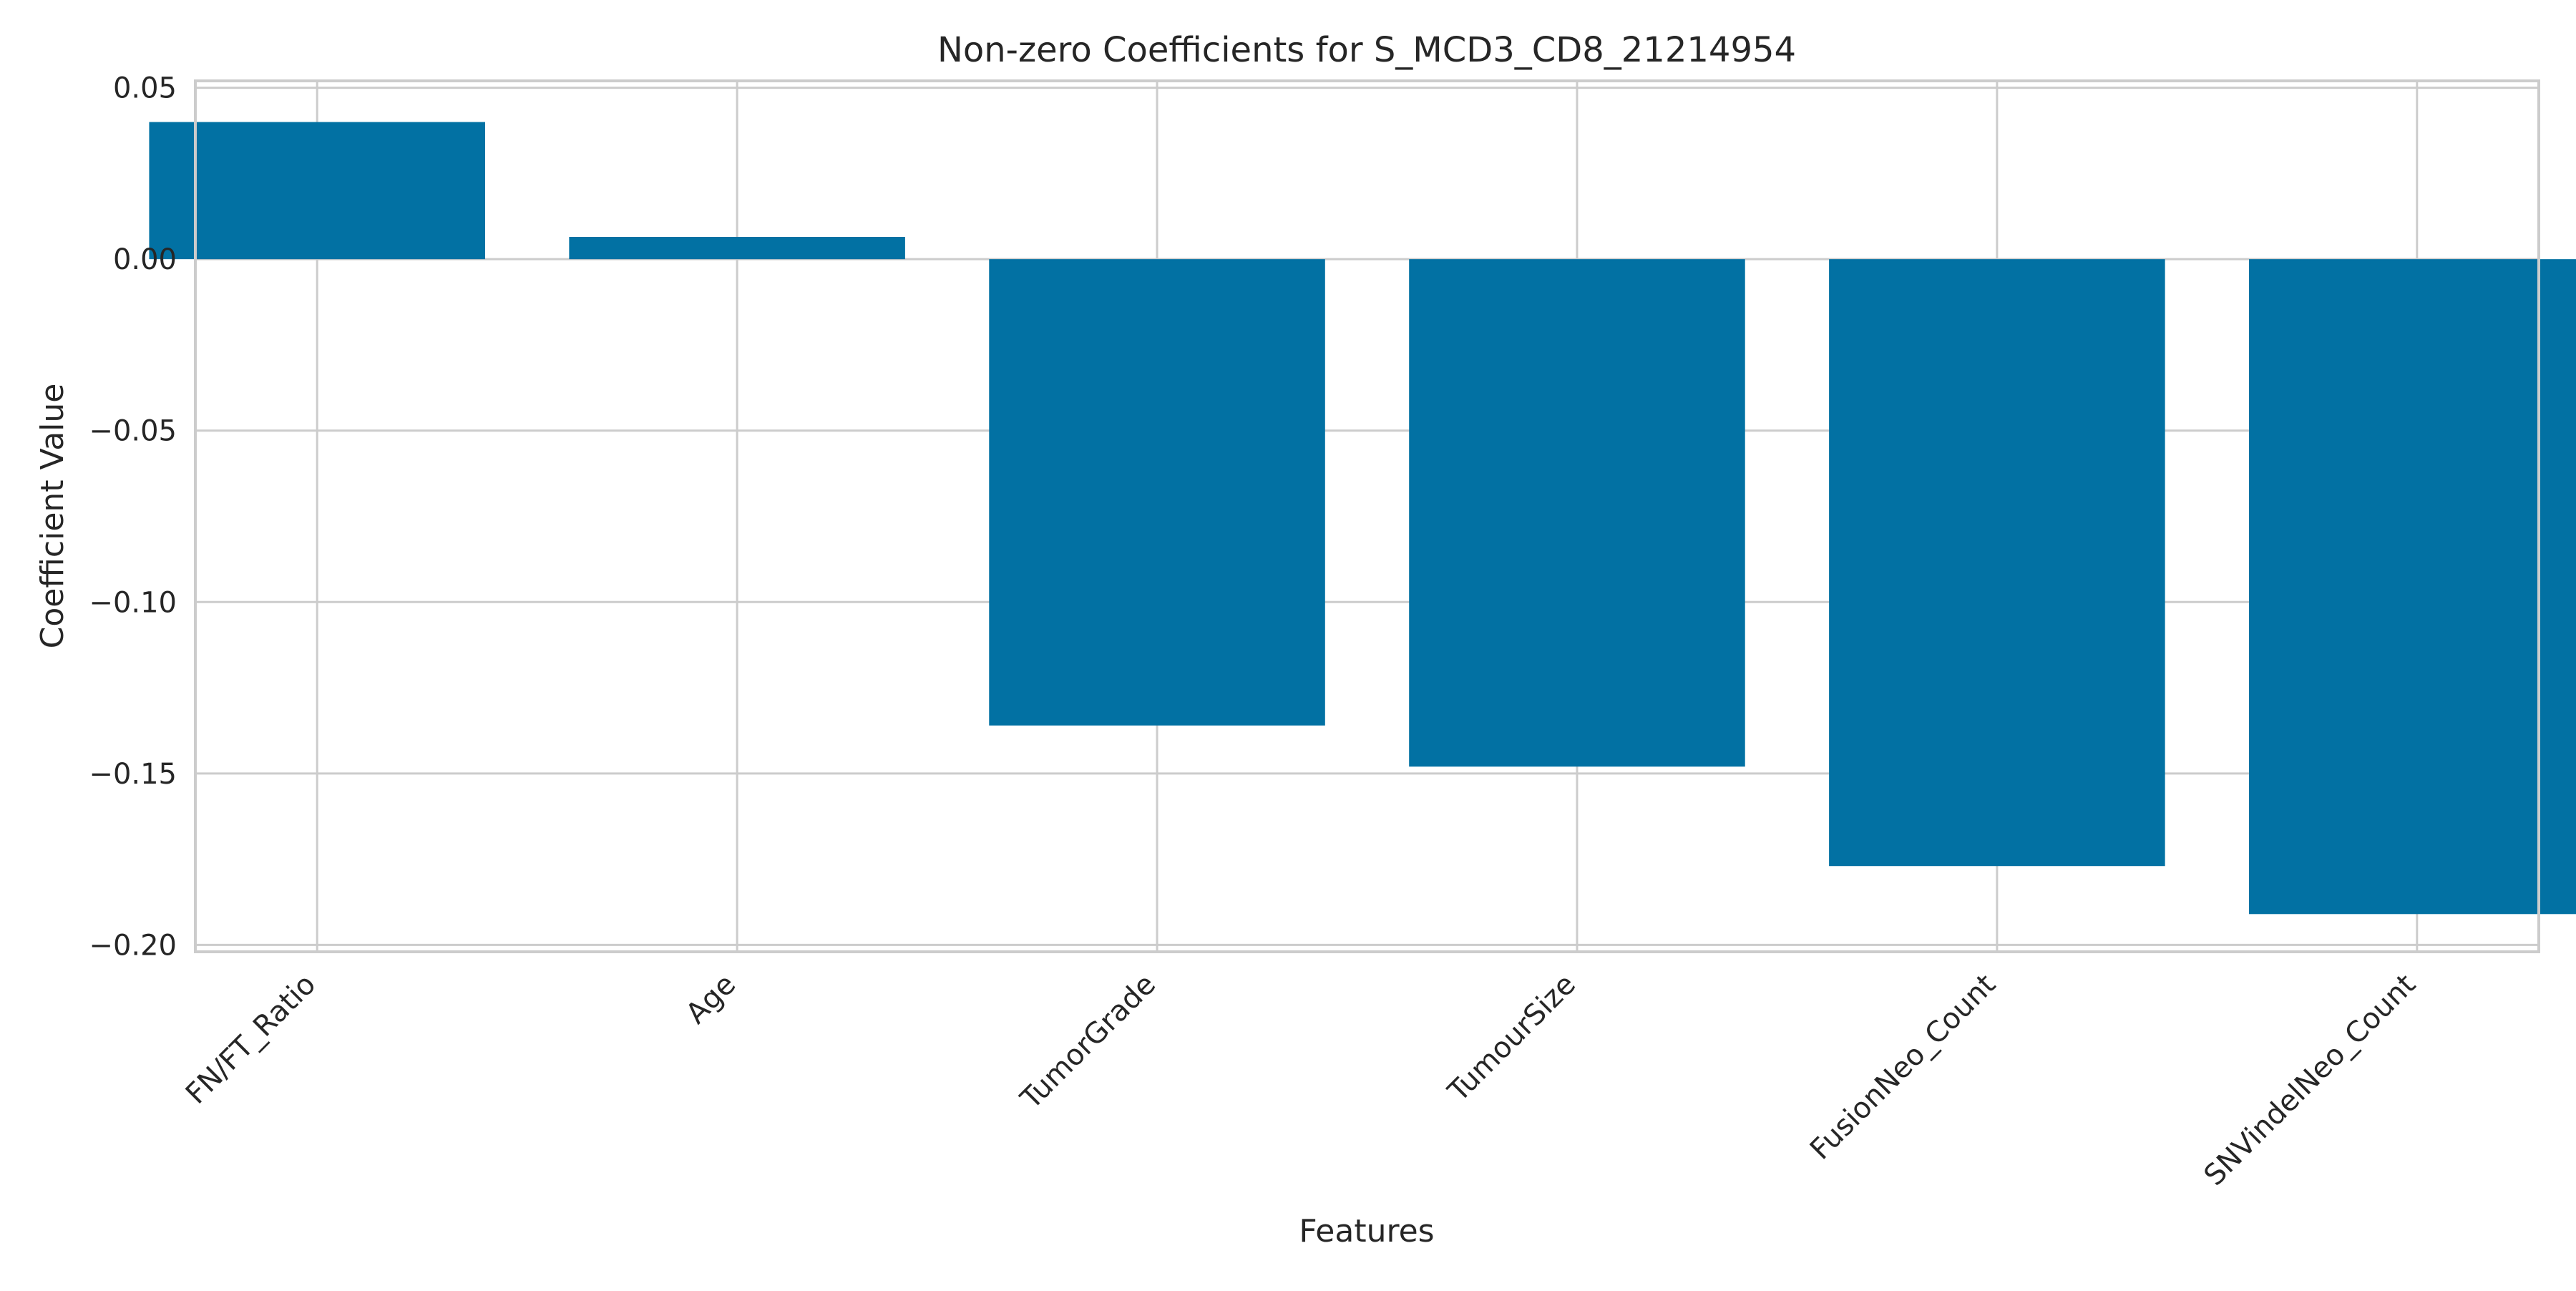 The width and height of the screenshot is (2576, 1291). Describe the element at coordinates (133, 517) in the screenshot. I see `y-tick-labels: 0.05 0.00 −0.05 −0.10 −0.15 −0.20` at that location.